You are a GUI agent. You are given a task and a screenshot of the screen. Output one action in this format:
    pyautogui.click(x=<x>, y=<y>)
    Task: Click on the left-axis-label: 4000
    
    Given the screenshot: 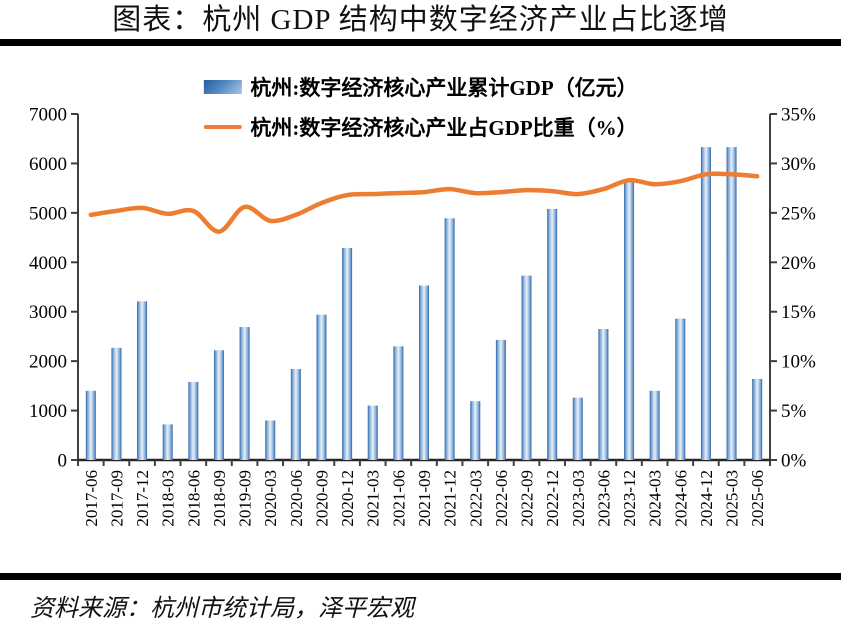 What is the action you would take?
    pyautogui.click(x=48, y=263)
    